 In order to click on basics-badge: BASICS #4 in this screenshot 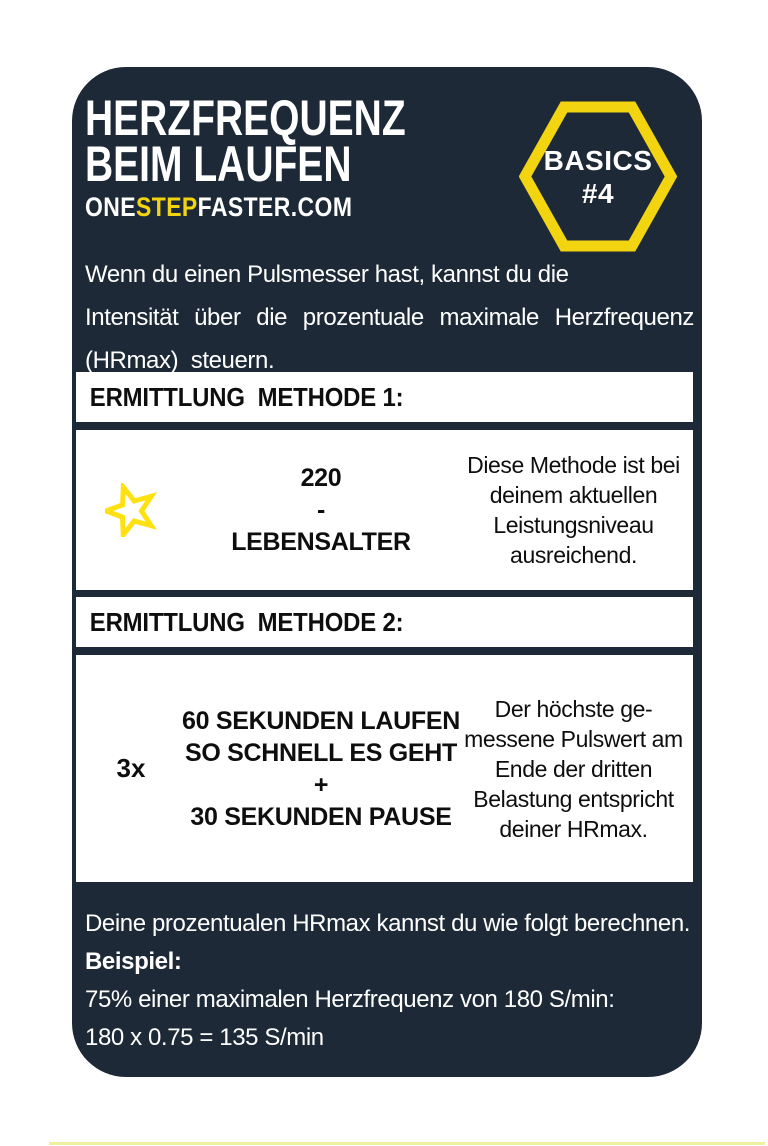, I will do `click(598, 176)`.